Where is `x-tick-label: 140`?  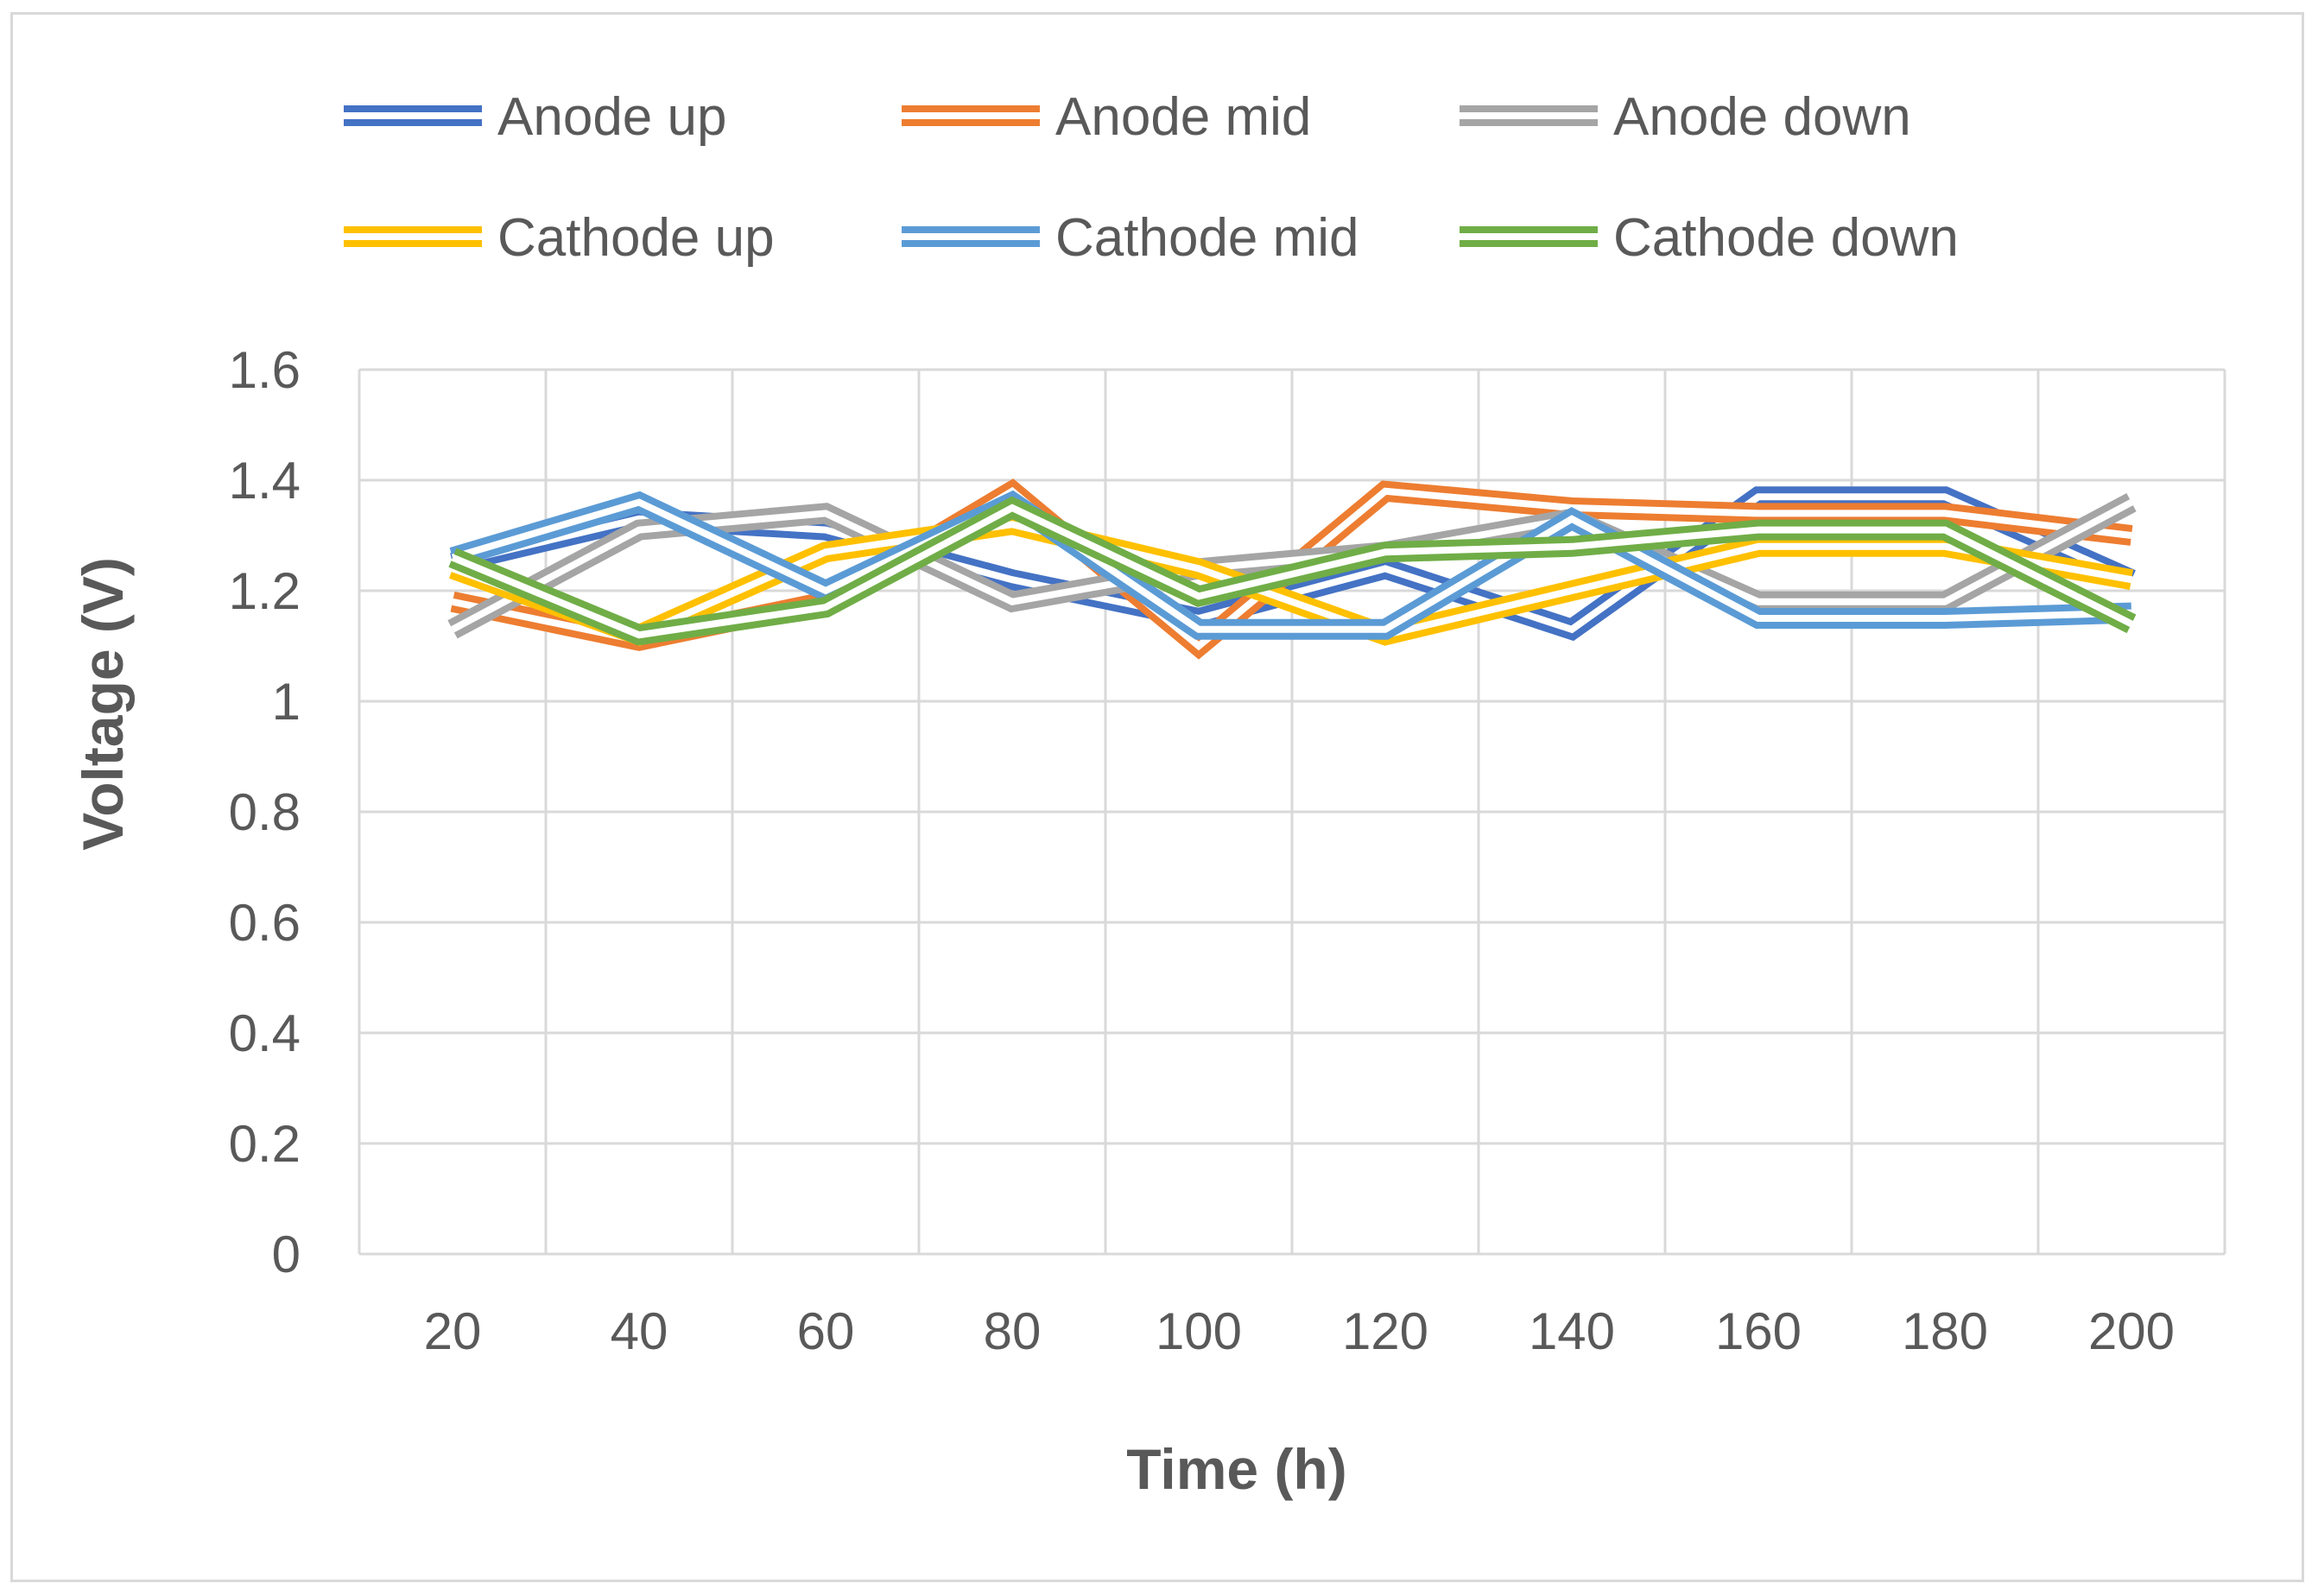 x-tick-label: 140 is located at coordinates (1572, 1331).